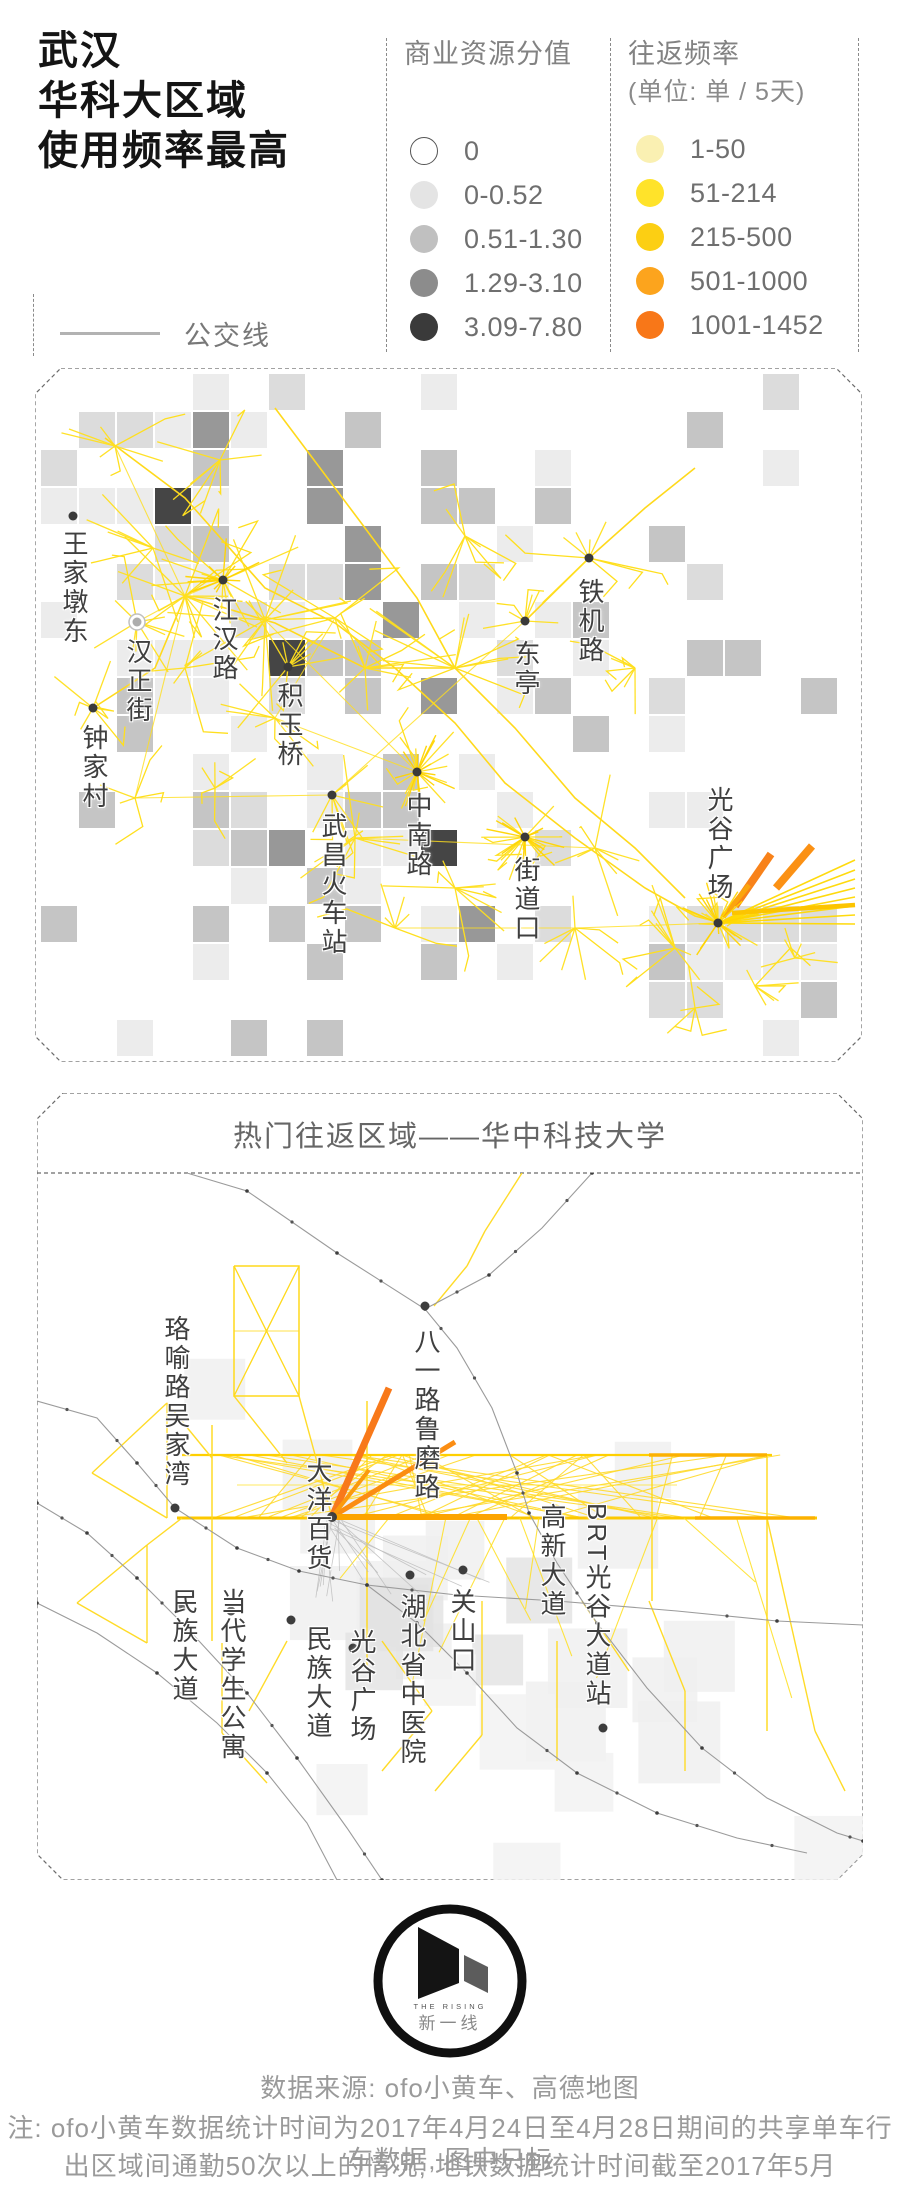 The width and height of the screenshot is (900, 2195). I want to click on logo-text-cn: 新一线, so click(450, 2023).